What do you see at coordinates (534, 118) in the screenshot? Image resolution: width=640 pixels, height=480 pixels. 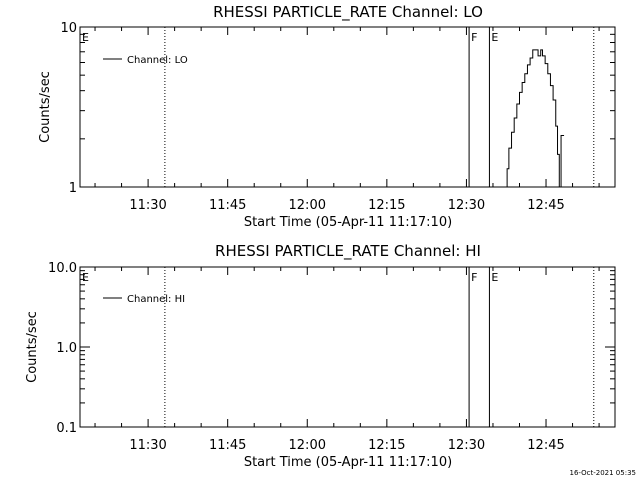 I see `series-line` at bounding box center [534, 118].